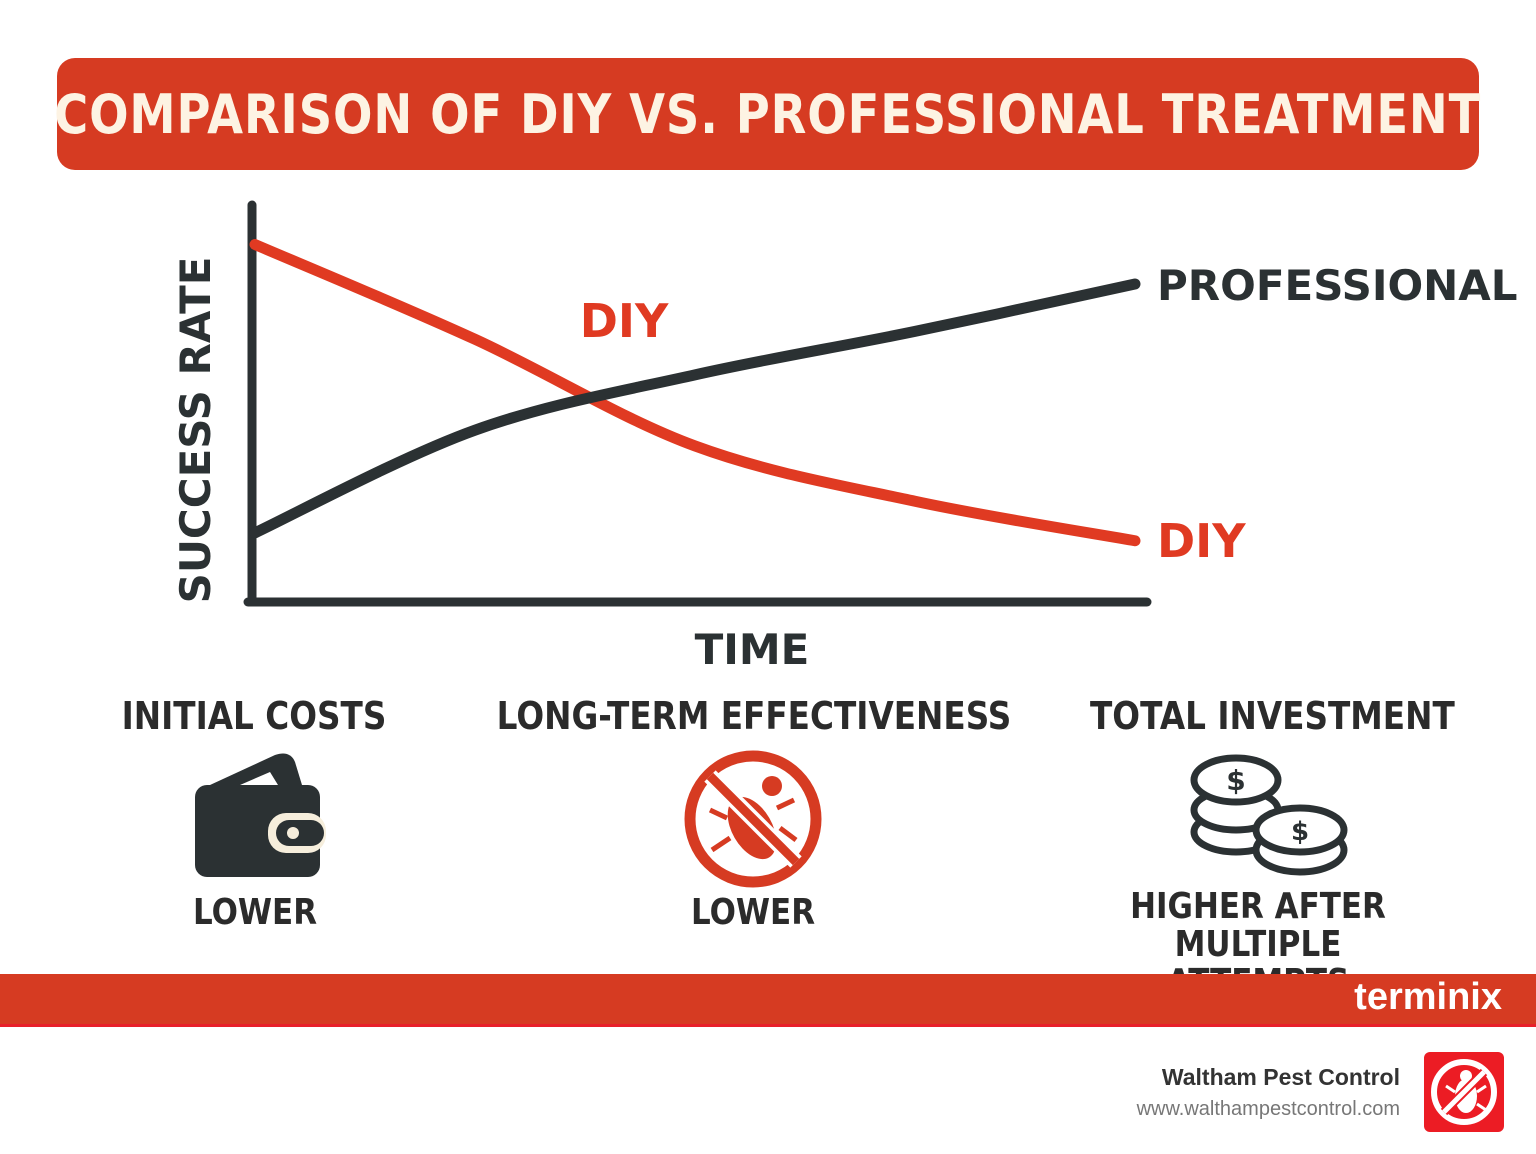 This screenshot has width=1536, height=1154. I want to click on company-logo-icon, so click(1464, 1092).